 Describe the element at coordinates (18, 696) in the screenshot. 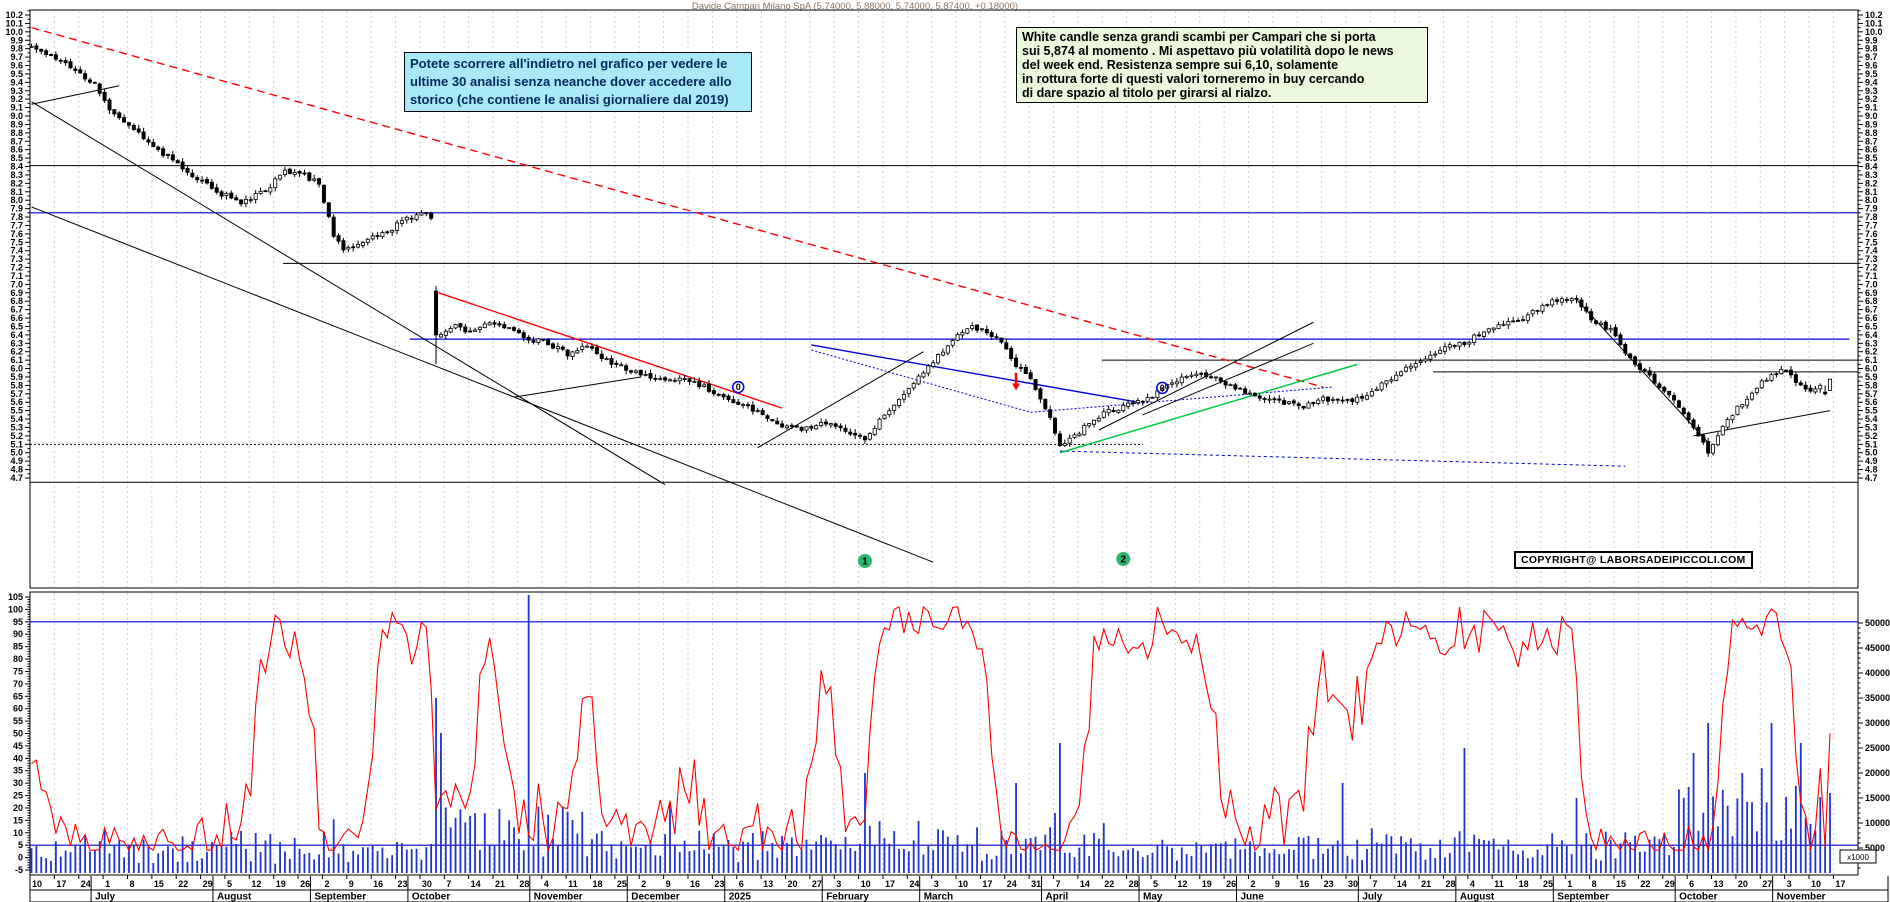

I see `svg-text: 65` at that location.